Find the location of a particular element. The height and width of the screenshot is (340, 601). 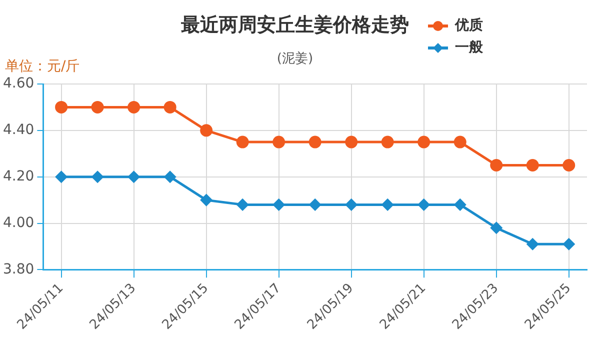

legend-label: 优质 is located at coordinates (468, 25).